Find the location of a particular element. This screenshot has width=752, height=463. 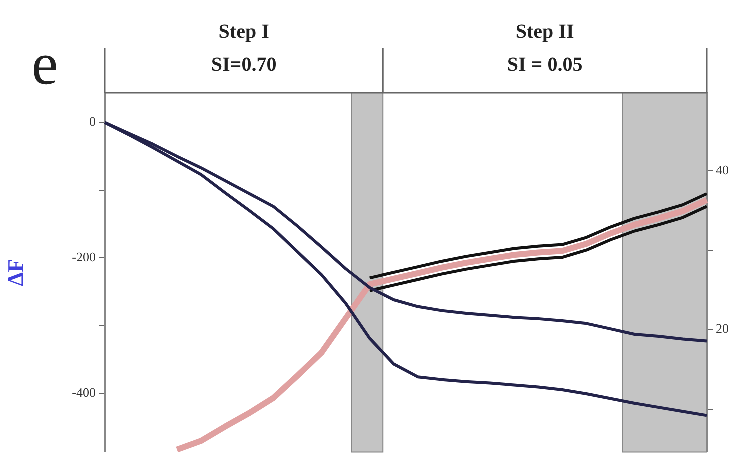

text: Step I is located at coordinates (244, 32).